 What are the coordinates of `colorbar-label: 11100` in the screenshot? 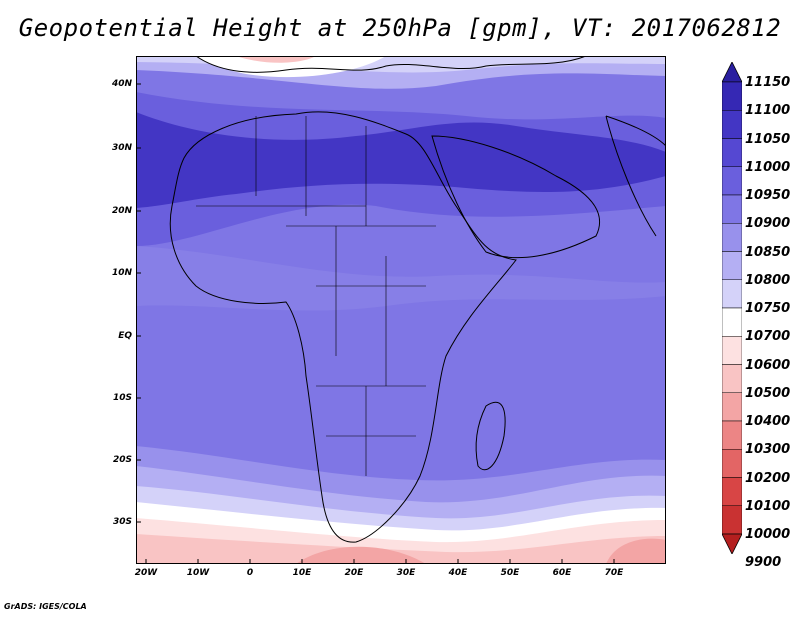 It's located at (768, 111).